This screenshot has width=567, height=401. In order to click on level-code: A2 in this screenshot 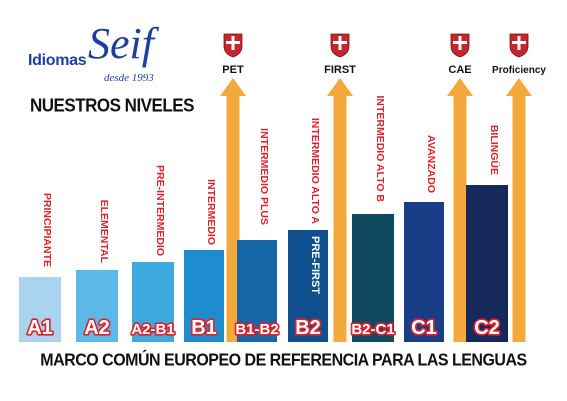, I will do `click(97, 328)`.